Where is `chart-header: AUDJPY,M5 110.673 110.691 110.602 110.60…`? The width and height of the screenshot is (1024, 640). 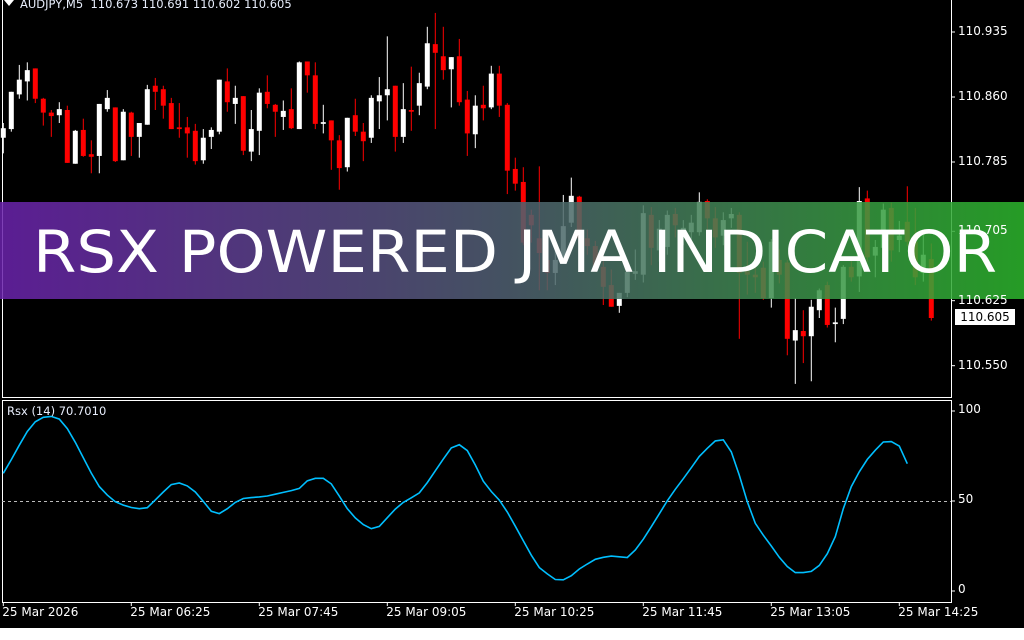
chart-header: AUDJPY,M5 110.673 110.691 110.602 110.60… is located at coordinates (148, 5).